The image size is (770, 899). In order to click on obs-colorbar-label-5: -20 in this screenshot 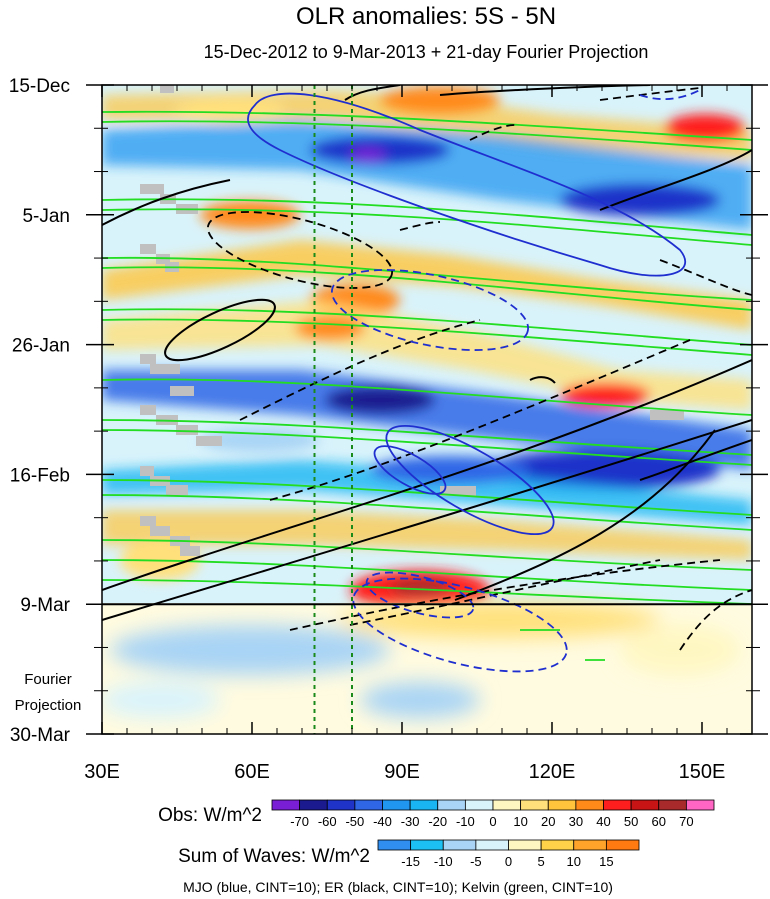, I will do `click(437, 821)`.